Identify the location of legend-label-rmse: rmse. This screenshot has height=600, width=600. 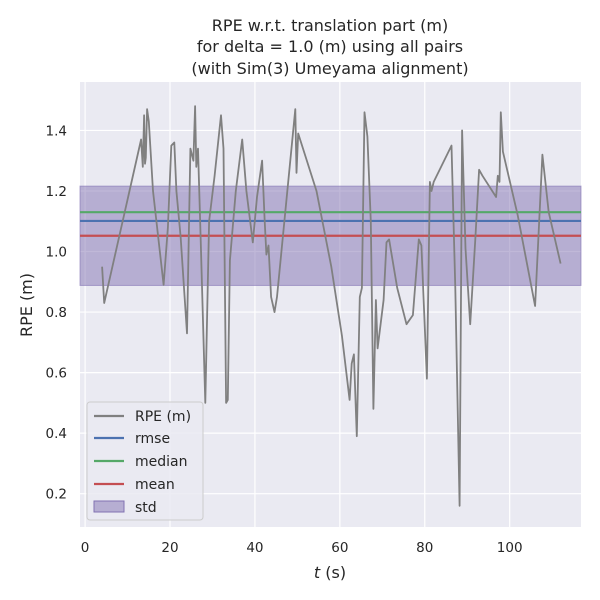
(152, 439).